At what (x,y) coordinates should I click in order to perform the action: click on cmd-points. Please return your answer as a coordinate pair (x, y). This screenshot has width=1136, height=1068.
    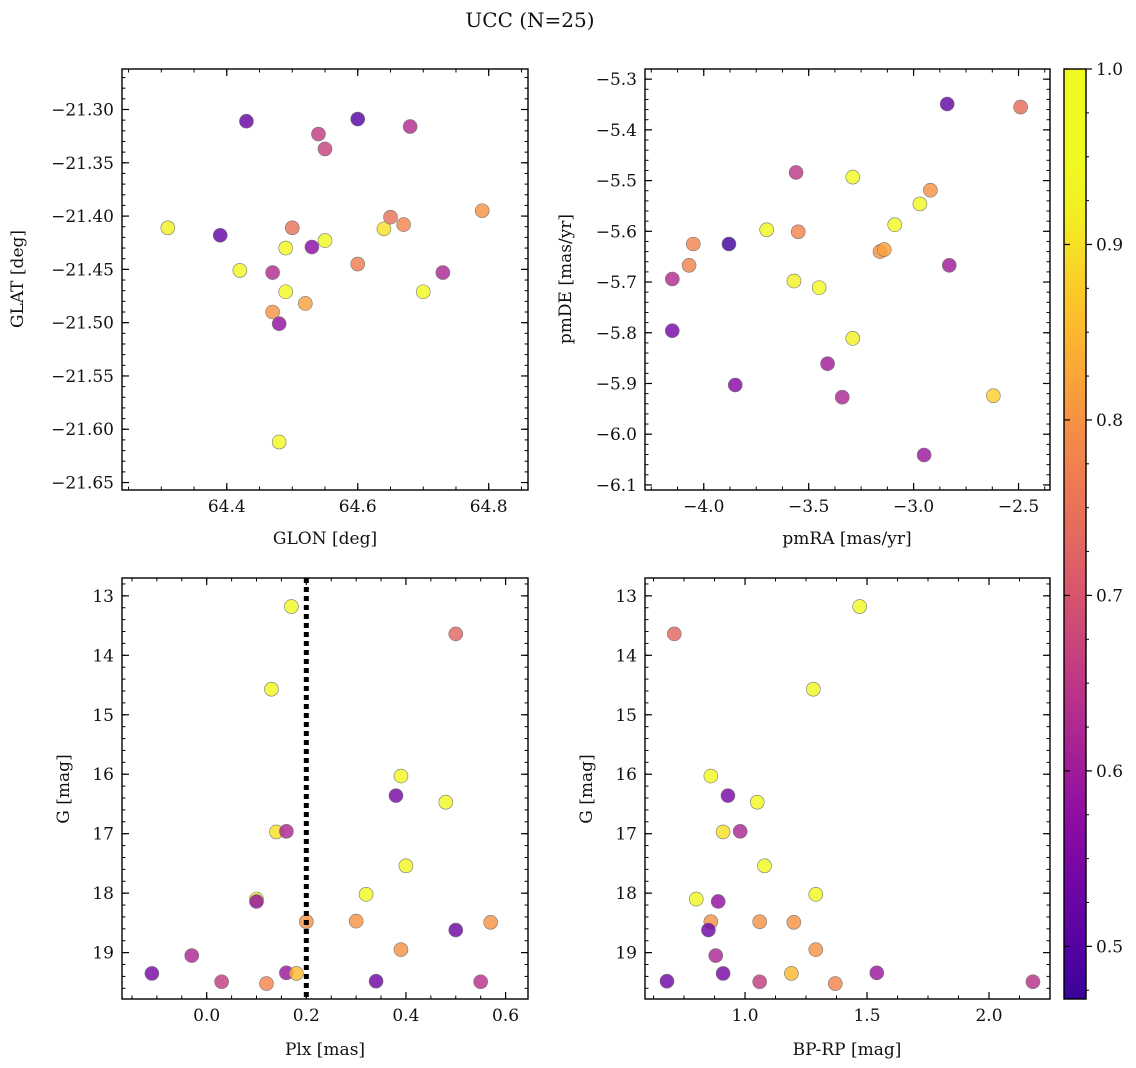
    Looking at the image, I should click on (850, 795).